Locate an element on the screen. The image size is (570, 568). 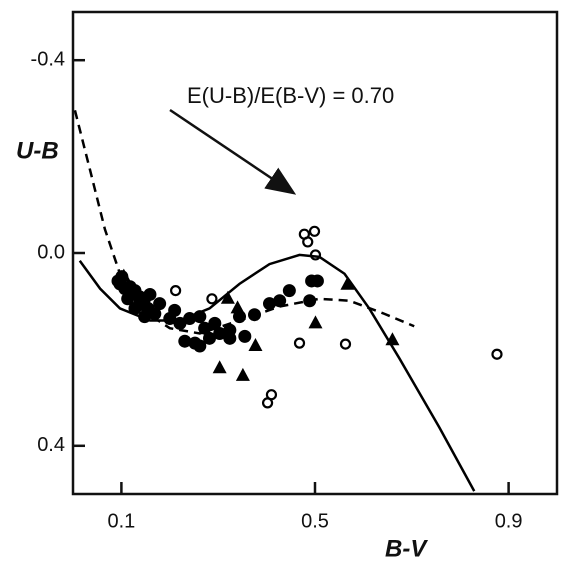
y-axis-label: U-B is located at coordinates (37, 150).